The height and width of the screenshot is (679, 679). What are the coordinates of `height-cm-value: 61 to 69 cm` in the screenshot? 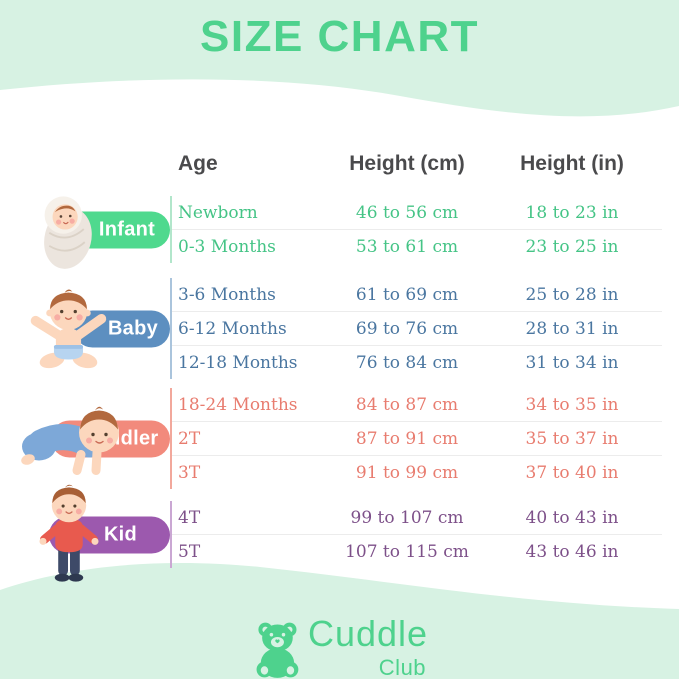 It's located at (407, 294).